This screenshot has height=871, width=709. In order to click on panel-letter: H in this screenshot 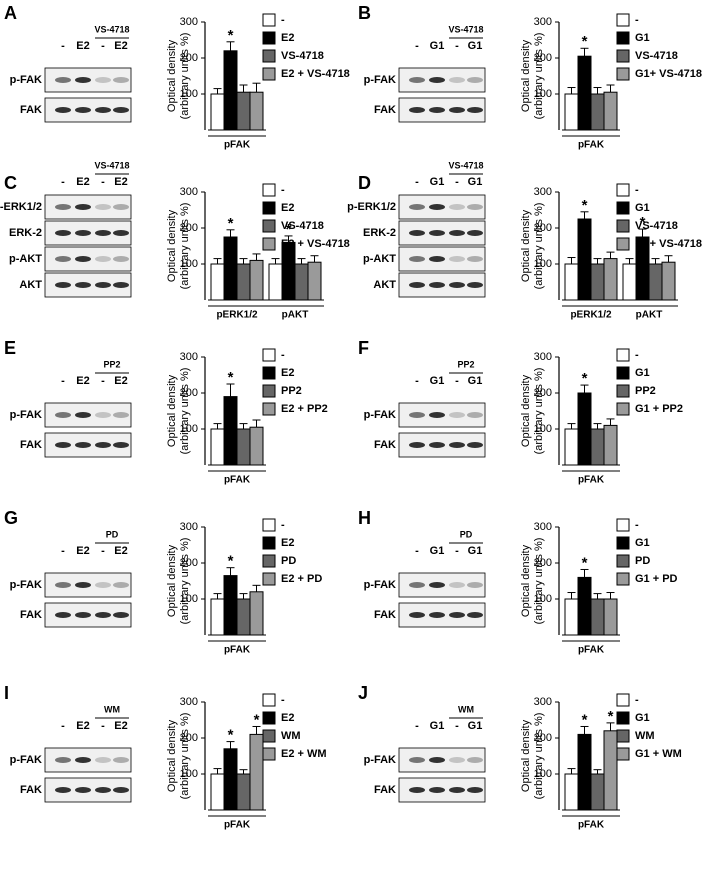, I will do `click(364, 518)`.